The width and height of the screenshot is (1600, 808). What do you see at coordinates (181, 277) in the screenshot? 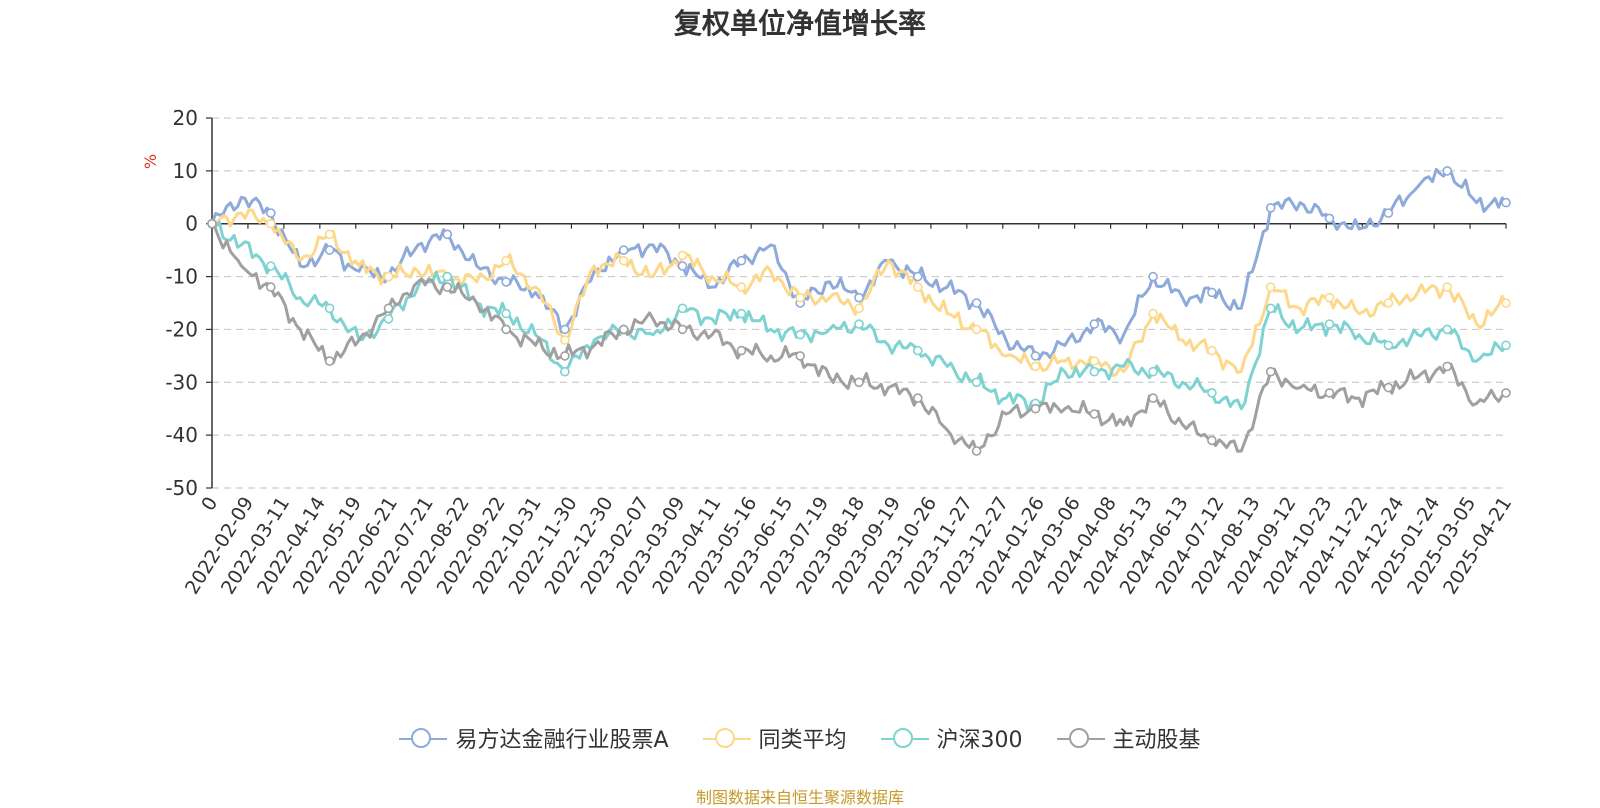
I see `y-tick-label: -10` at bounding box center [181, 277].